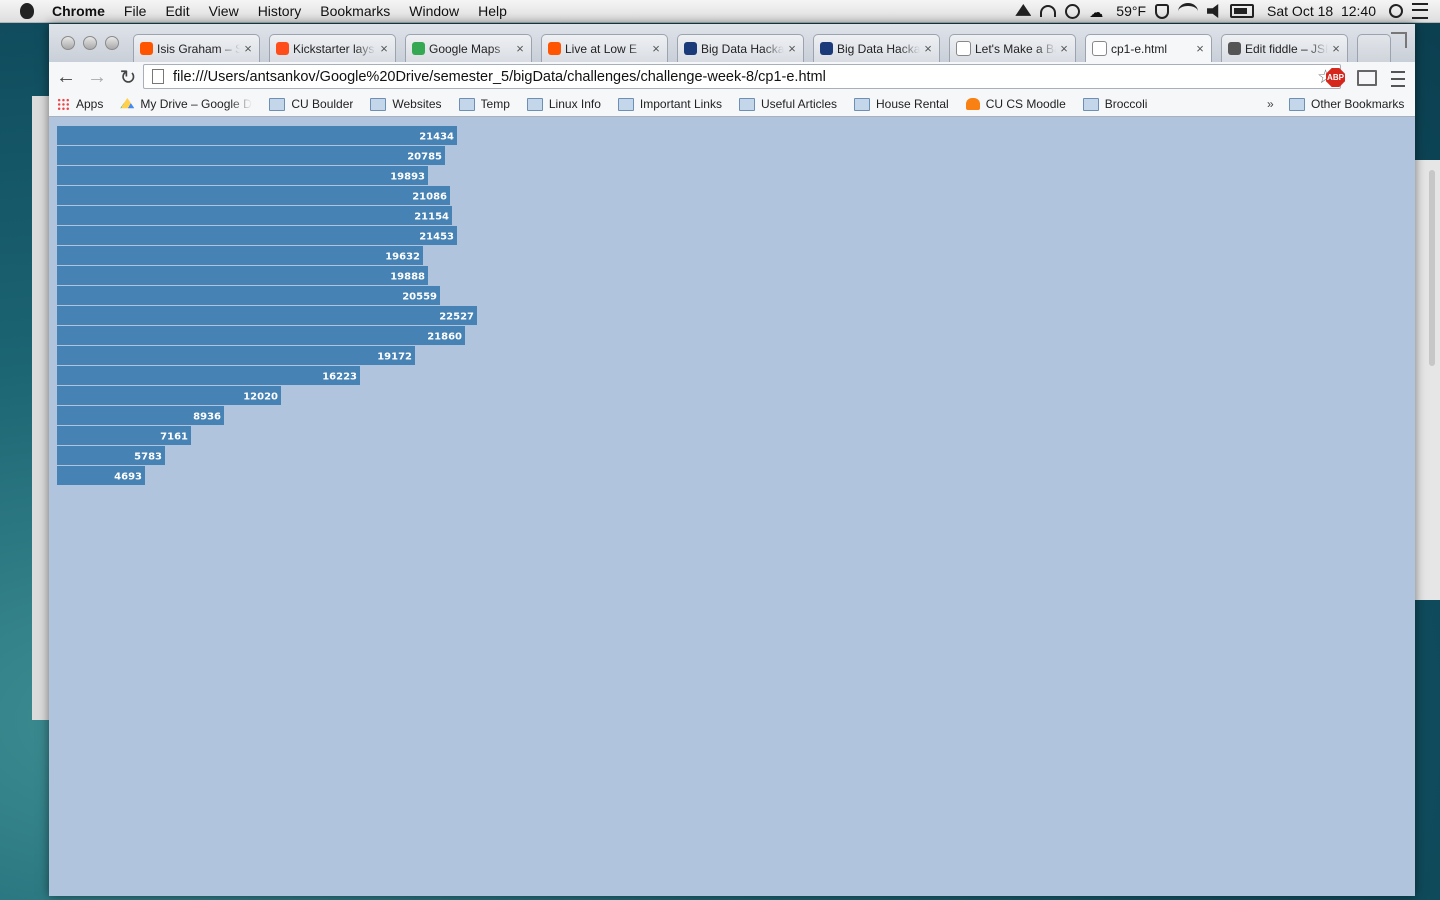  What do you see at coordinates (1048, 11) in the screenshot?
I see `headphones-icon` at bounding box center [1048, 11].